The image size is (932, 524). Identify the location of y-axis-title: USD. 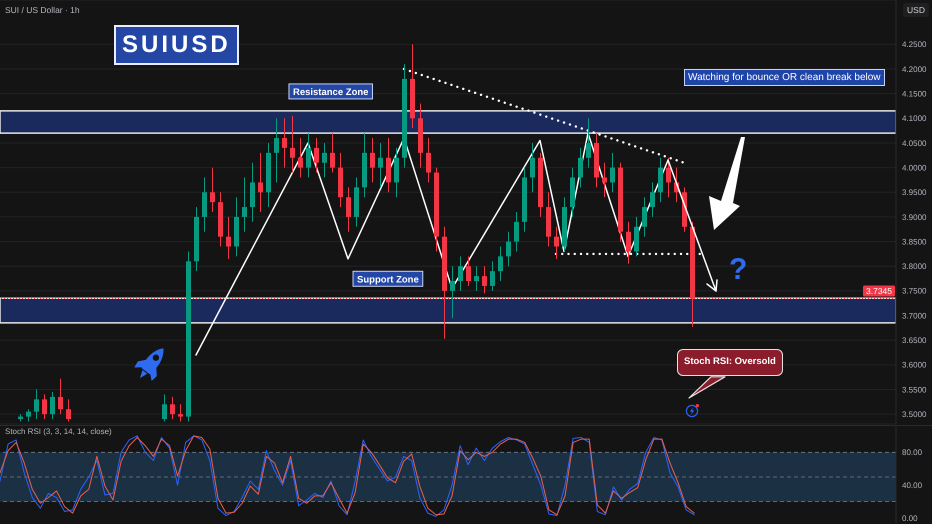
(916, 10).